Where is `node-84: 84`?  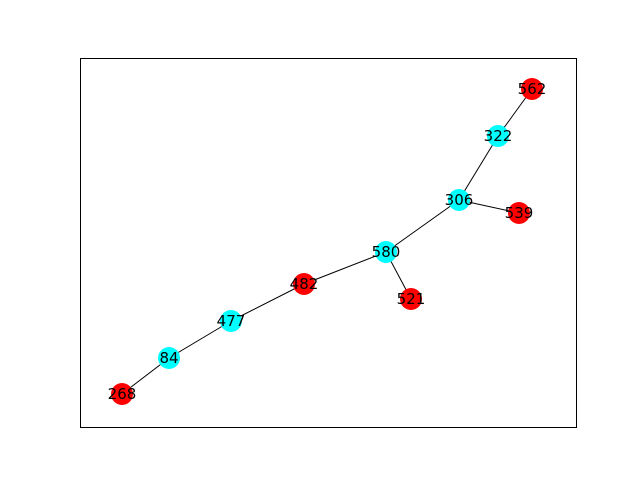 node-84: 84 is located at coordinates (169, 358).